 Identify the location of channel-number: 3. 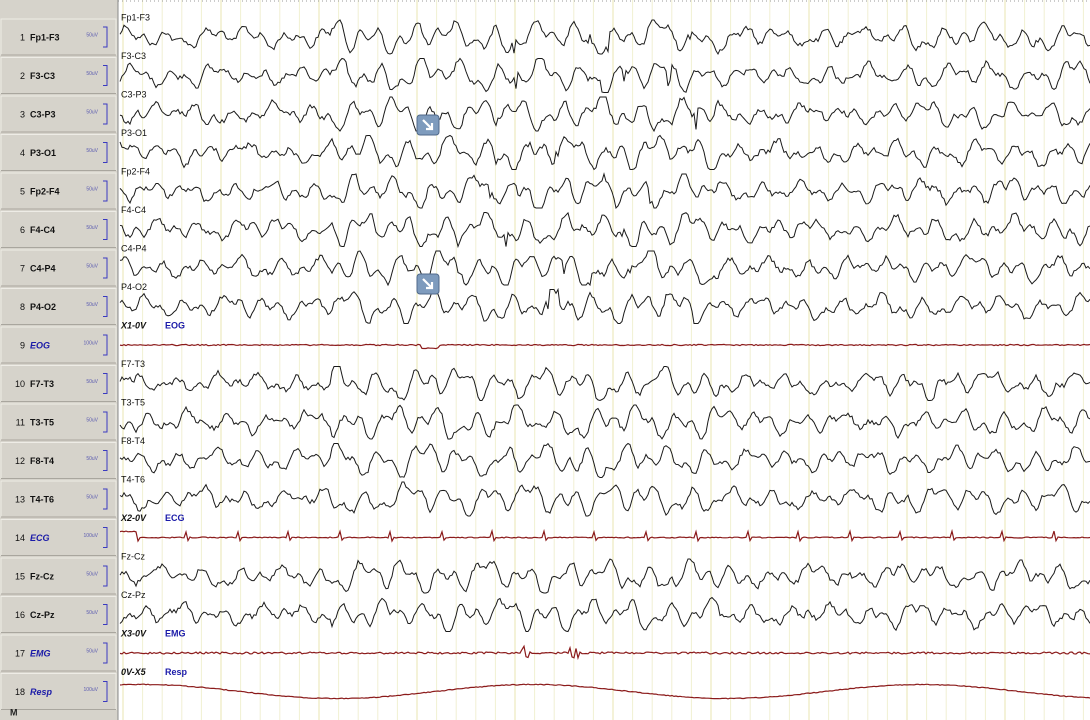
(22, 114).